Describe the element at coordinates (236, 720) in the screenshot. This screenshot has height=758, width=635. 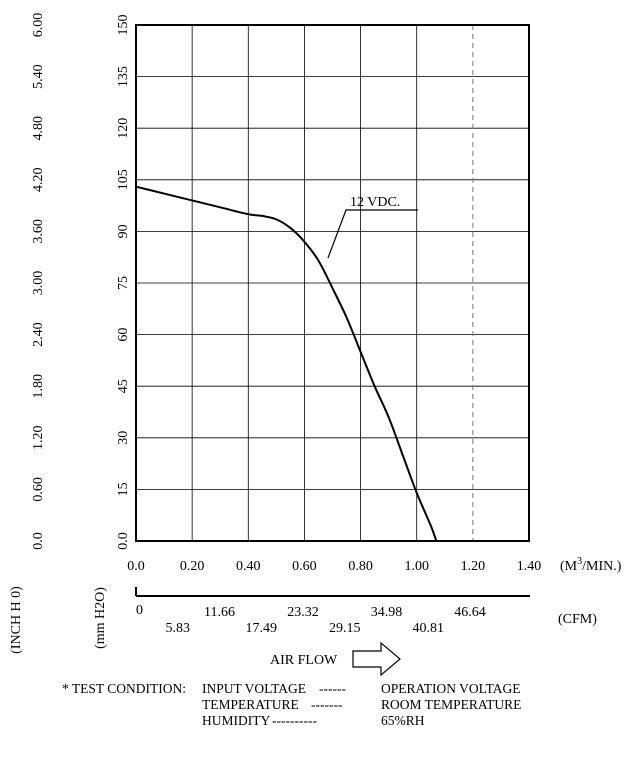
I see `test-condition-name: HUMIDITY` at that location.